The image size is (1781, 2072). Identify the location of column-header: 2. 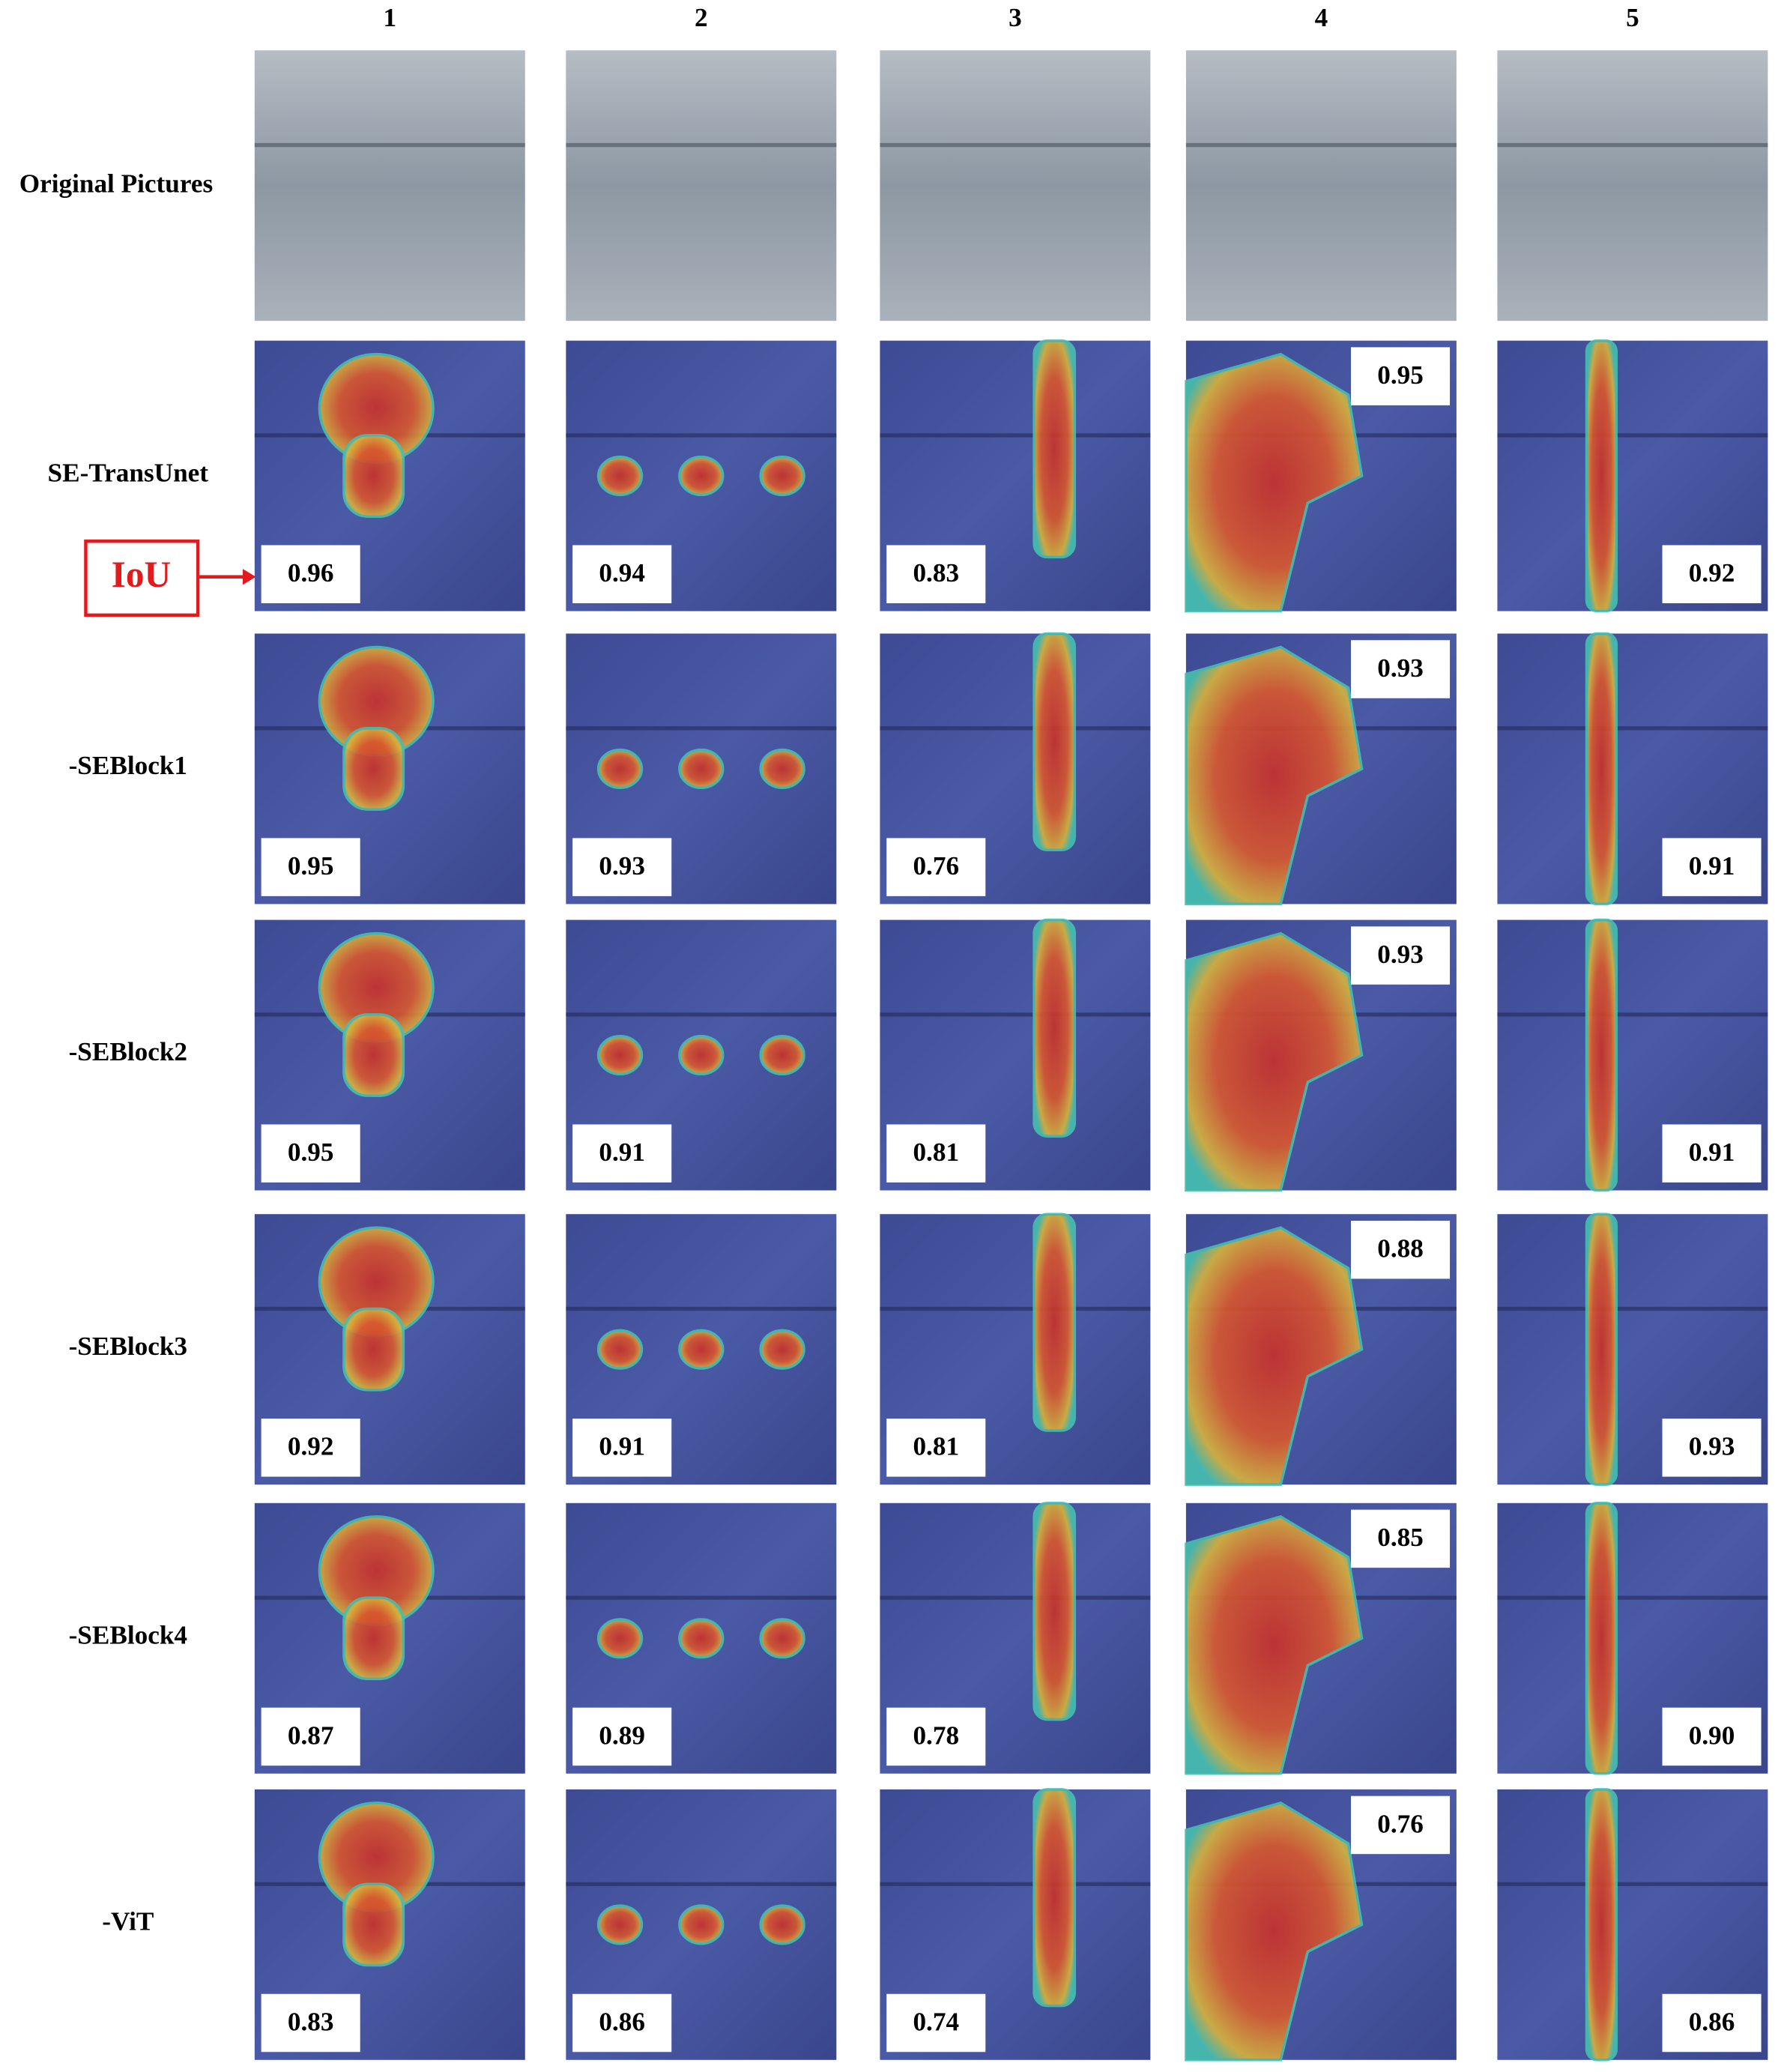
(702, 17).